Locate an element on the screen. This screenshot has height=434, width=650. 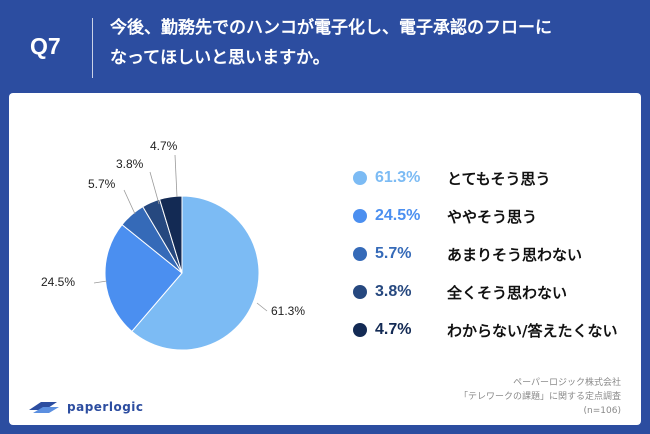
sample-size: (n=106) is located at coordinates (602, 411).